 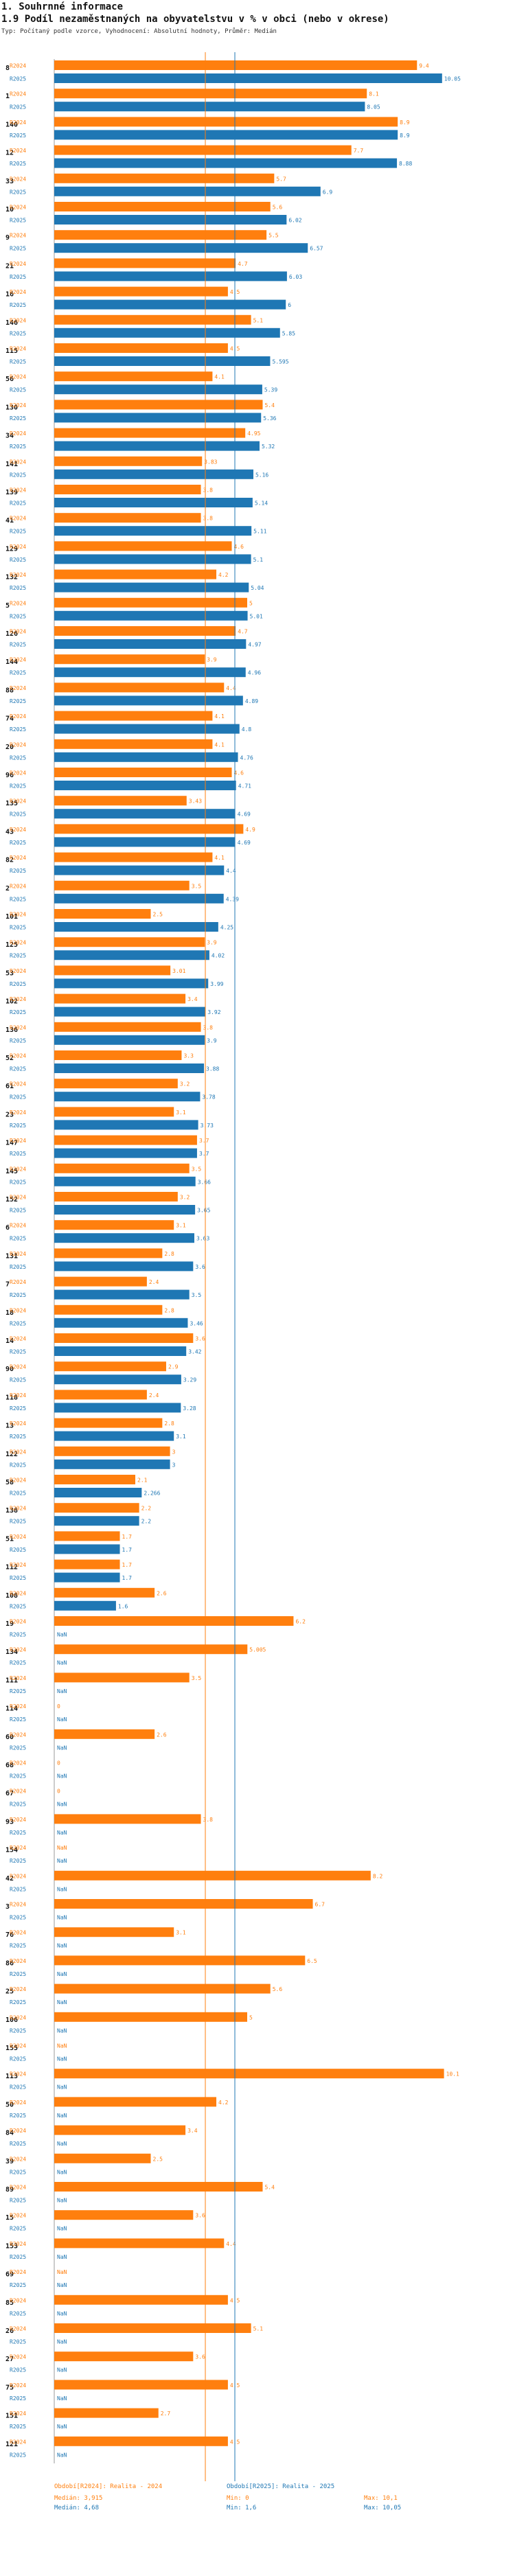 I want to click on category-label: 89, so click(x=9, y=2190).